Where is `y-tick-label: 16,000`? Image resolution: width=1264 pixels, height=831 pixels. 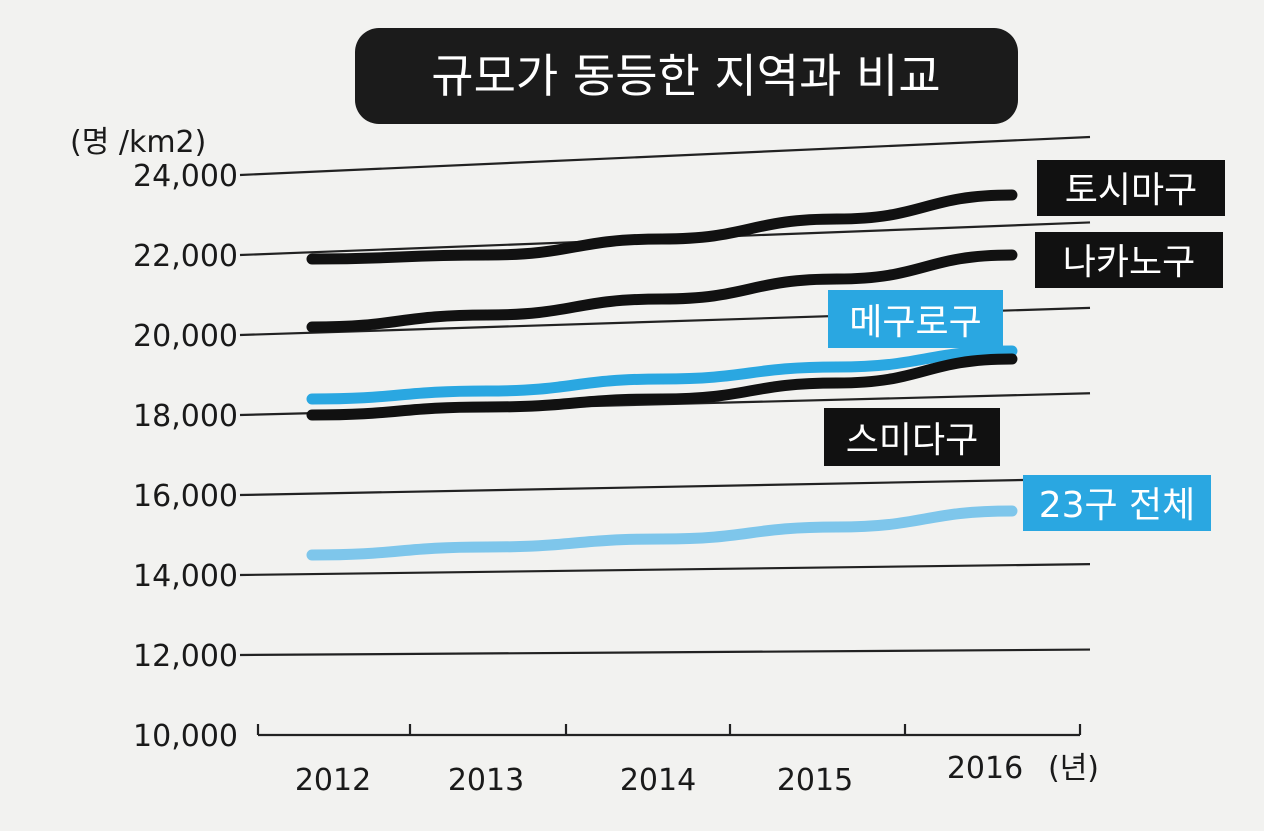 y-tick-label: 16,000 is located at coordinates (185, 496).